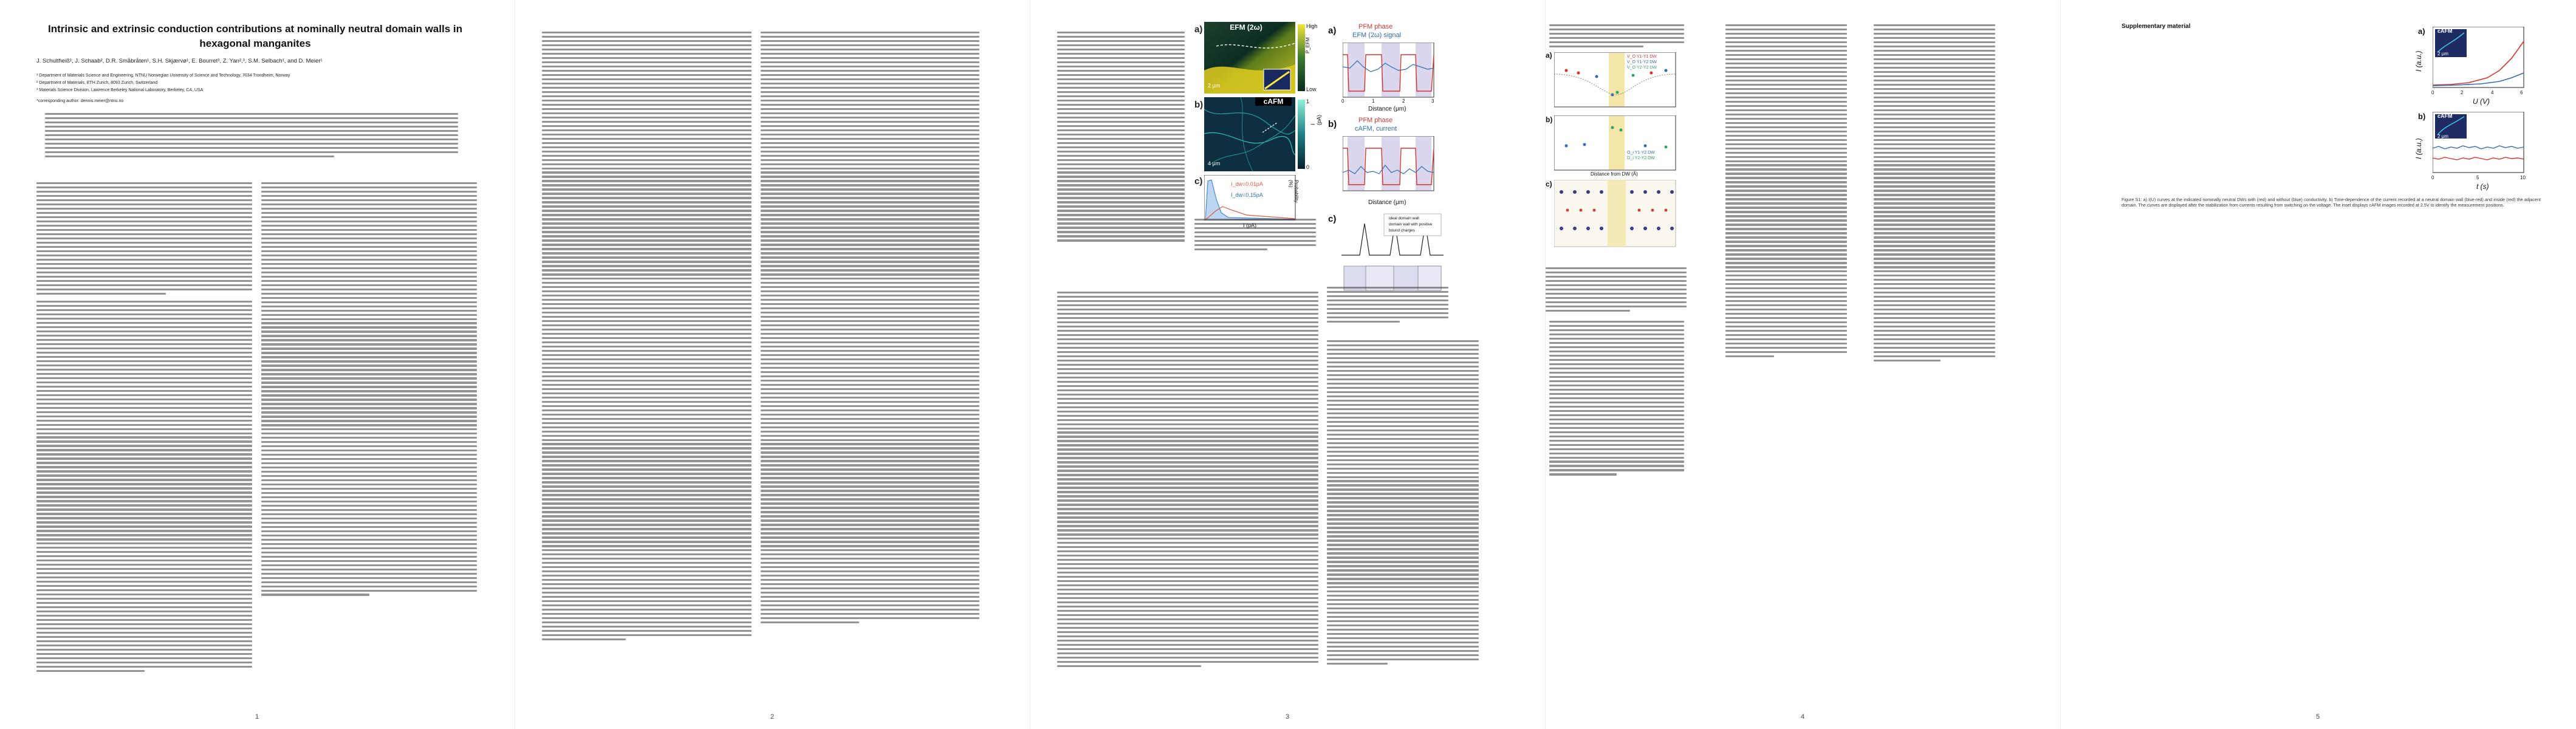 This screenshot has width=2576, height=729. I want to click on references-column, so click(1934, 194).